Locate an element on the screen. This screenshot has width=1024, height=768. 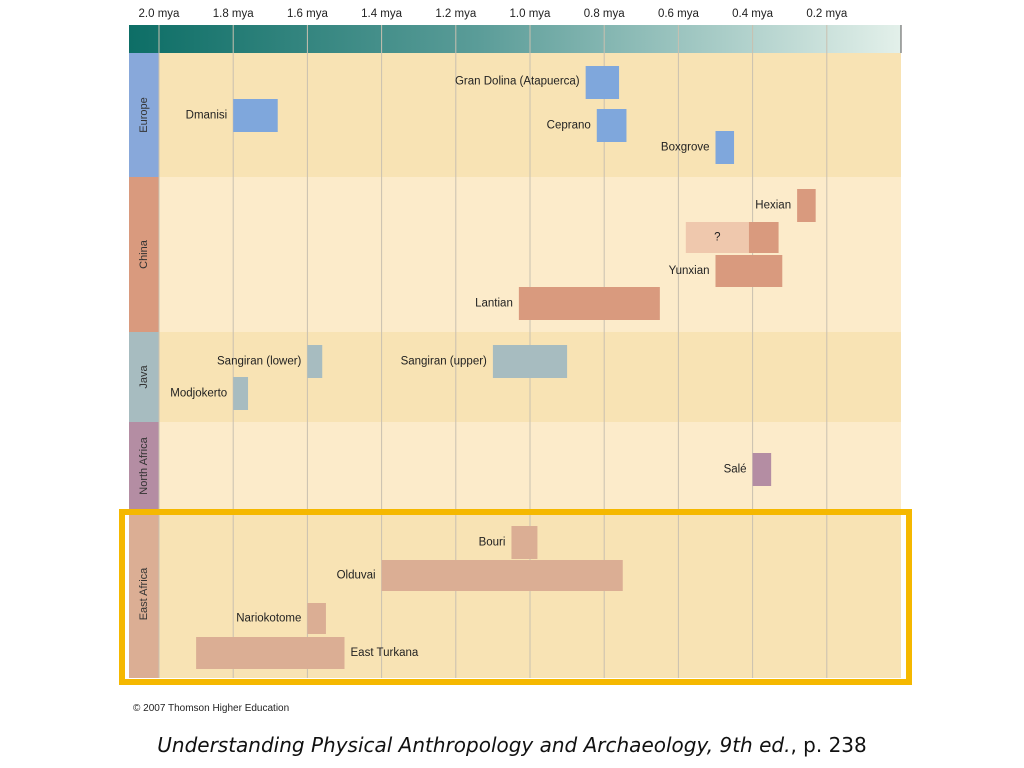
site-label: Sangiran (lower) is located at coordinates (259, 362).